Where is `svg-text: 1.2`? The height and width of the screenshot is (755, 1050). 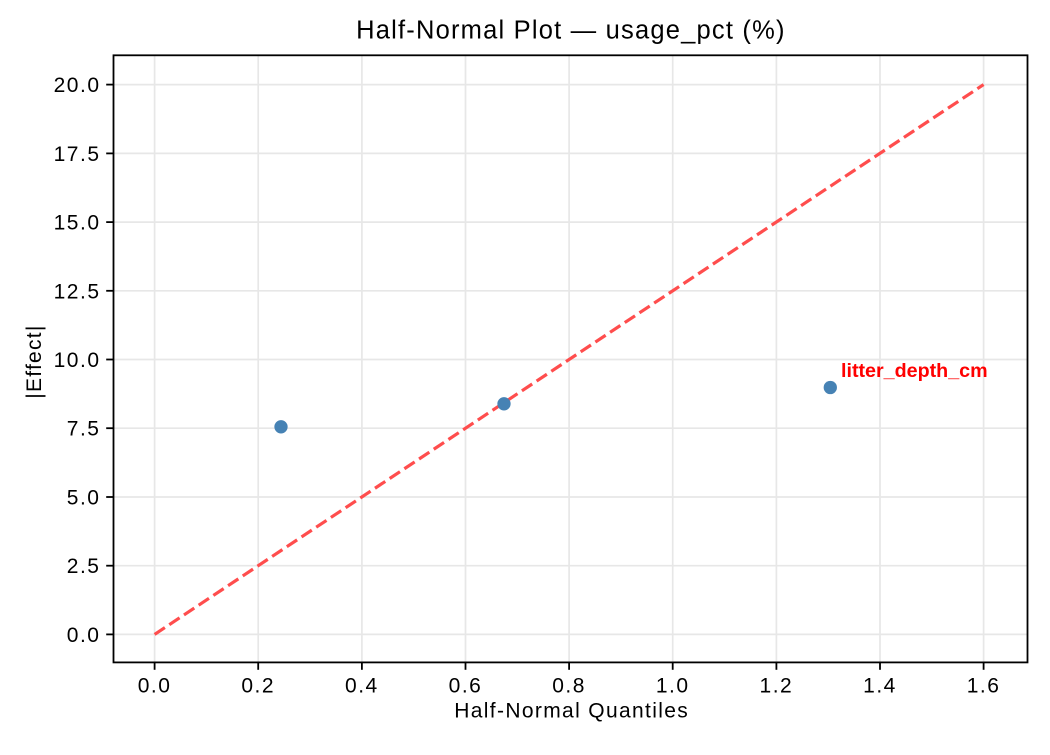 svg-text: 1.2 is located at coordinates (777, 685).